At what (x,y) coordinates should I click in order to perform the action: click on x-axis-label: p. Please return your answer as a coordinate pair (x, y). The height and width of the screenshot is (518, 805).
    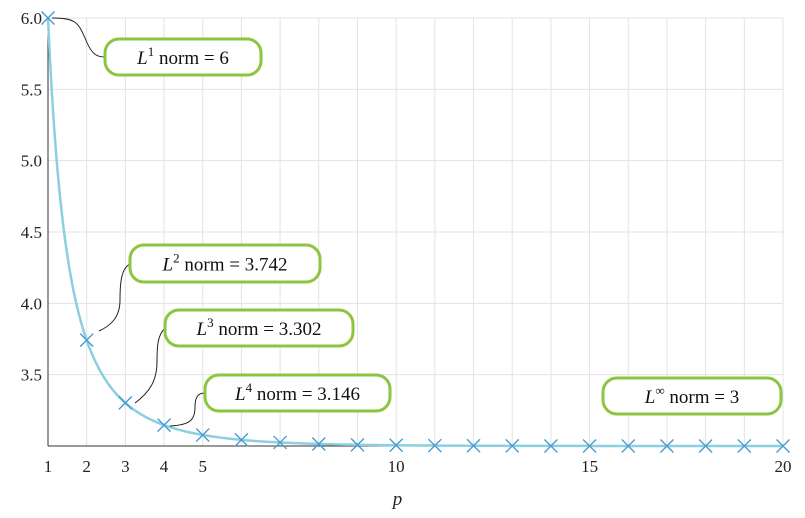
    Looking at the image, I should click on (397, 499).